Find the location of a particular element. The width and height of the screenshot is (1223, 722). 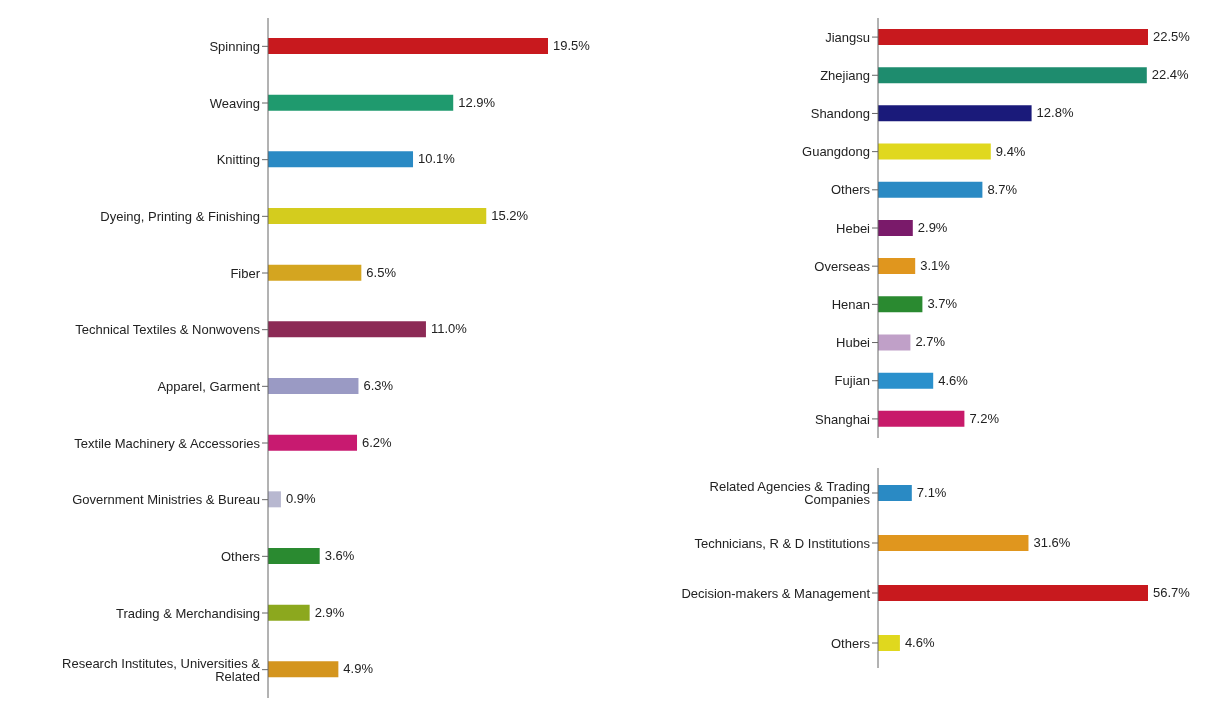

data-label: 19.5% is located at coordinates (572, 45).